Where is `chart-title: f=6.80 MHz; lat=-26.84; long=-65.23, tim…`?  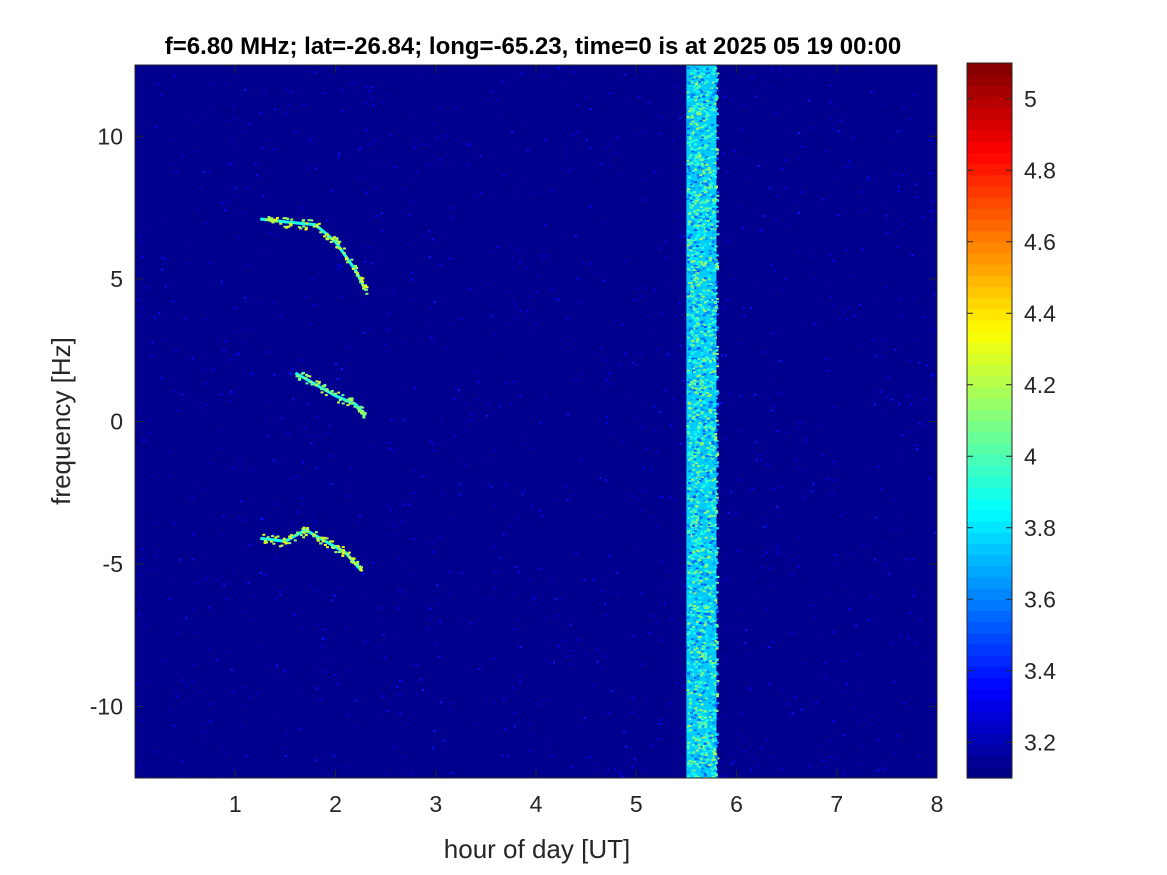
chart-title: f=6.80 MHz; lat=-26.84; long=-65.23, tim… is located at coordinates (533, 46).